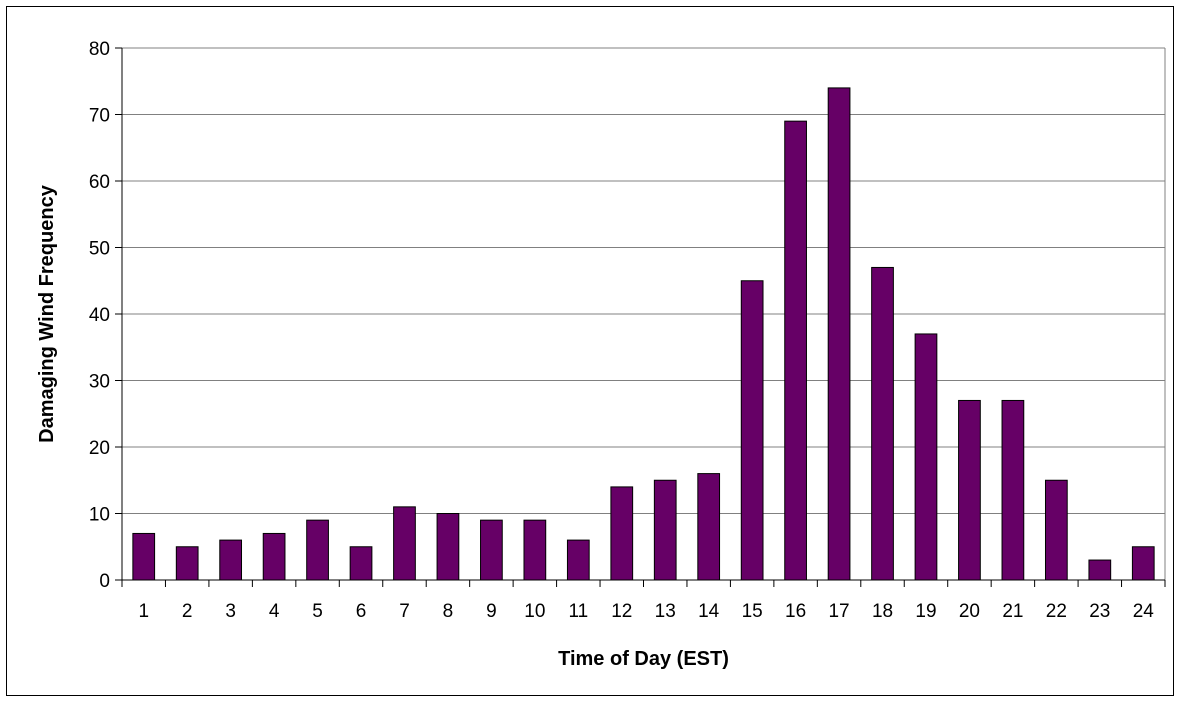  Describe the element at coordinates (47, 313) in the screenshot. I see `y-axis-title: Damaging Wind Frequency` at that location.